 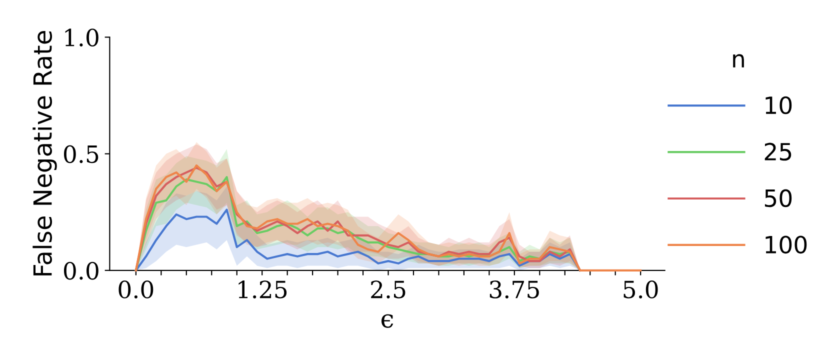 I want to click on x-tick-label: 0.0, so click(x=136, y=289).